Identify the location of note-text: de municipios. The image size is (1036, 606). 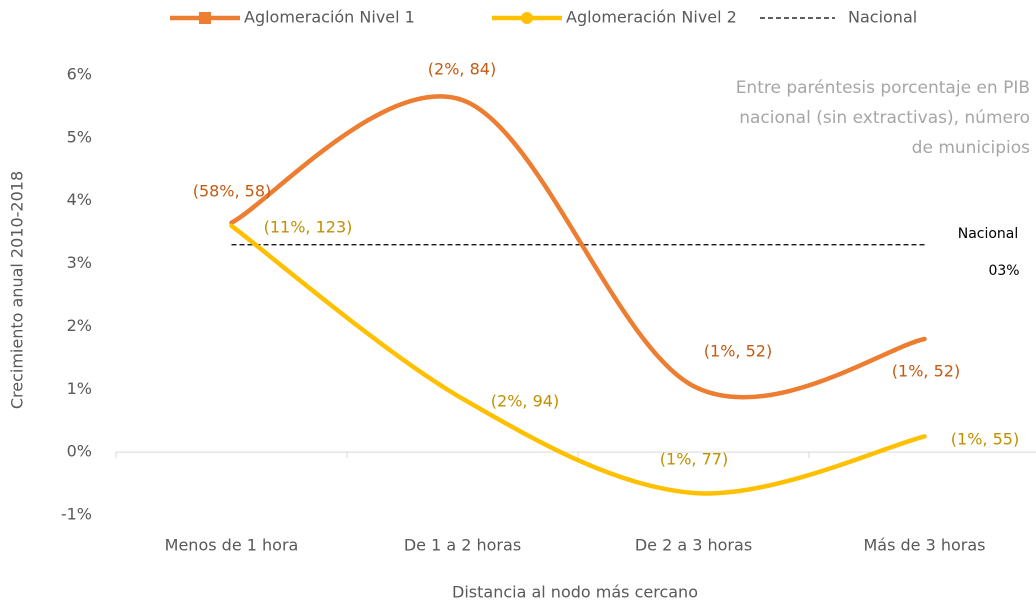
(971, 148).